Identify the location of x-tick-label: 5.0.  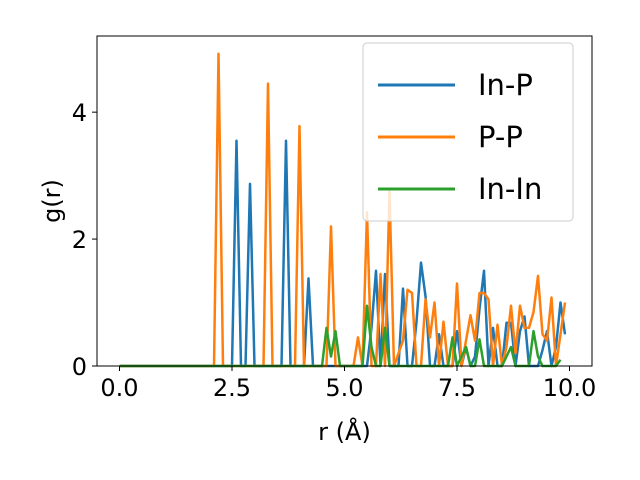
(344, 388).